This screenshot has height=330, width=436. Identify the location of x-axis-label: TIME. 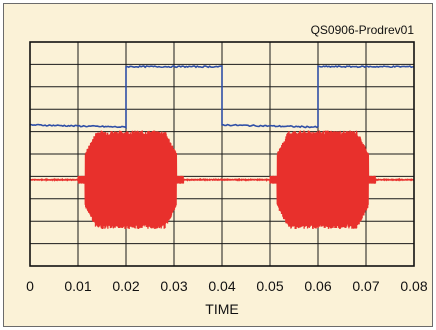
(221, 309).